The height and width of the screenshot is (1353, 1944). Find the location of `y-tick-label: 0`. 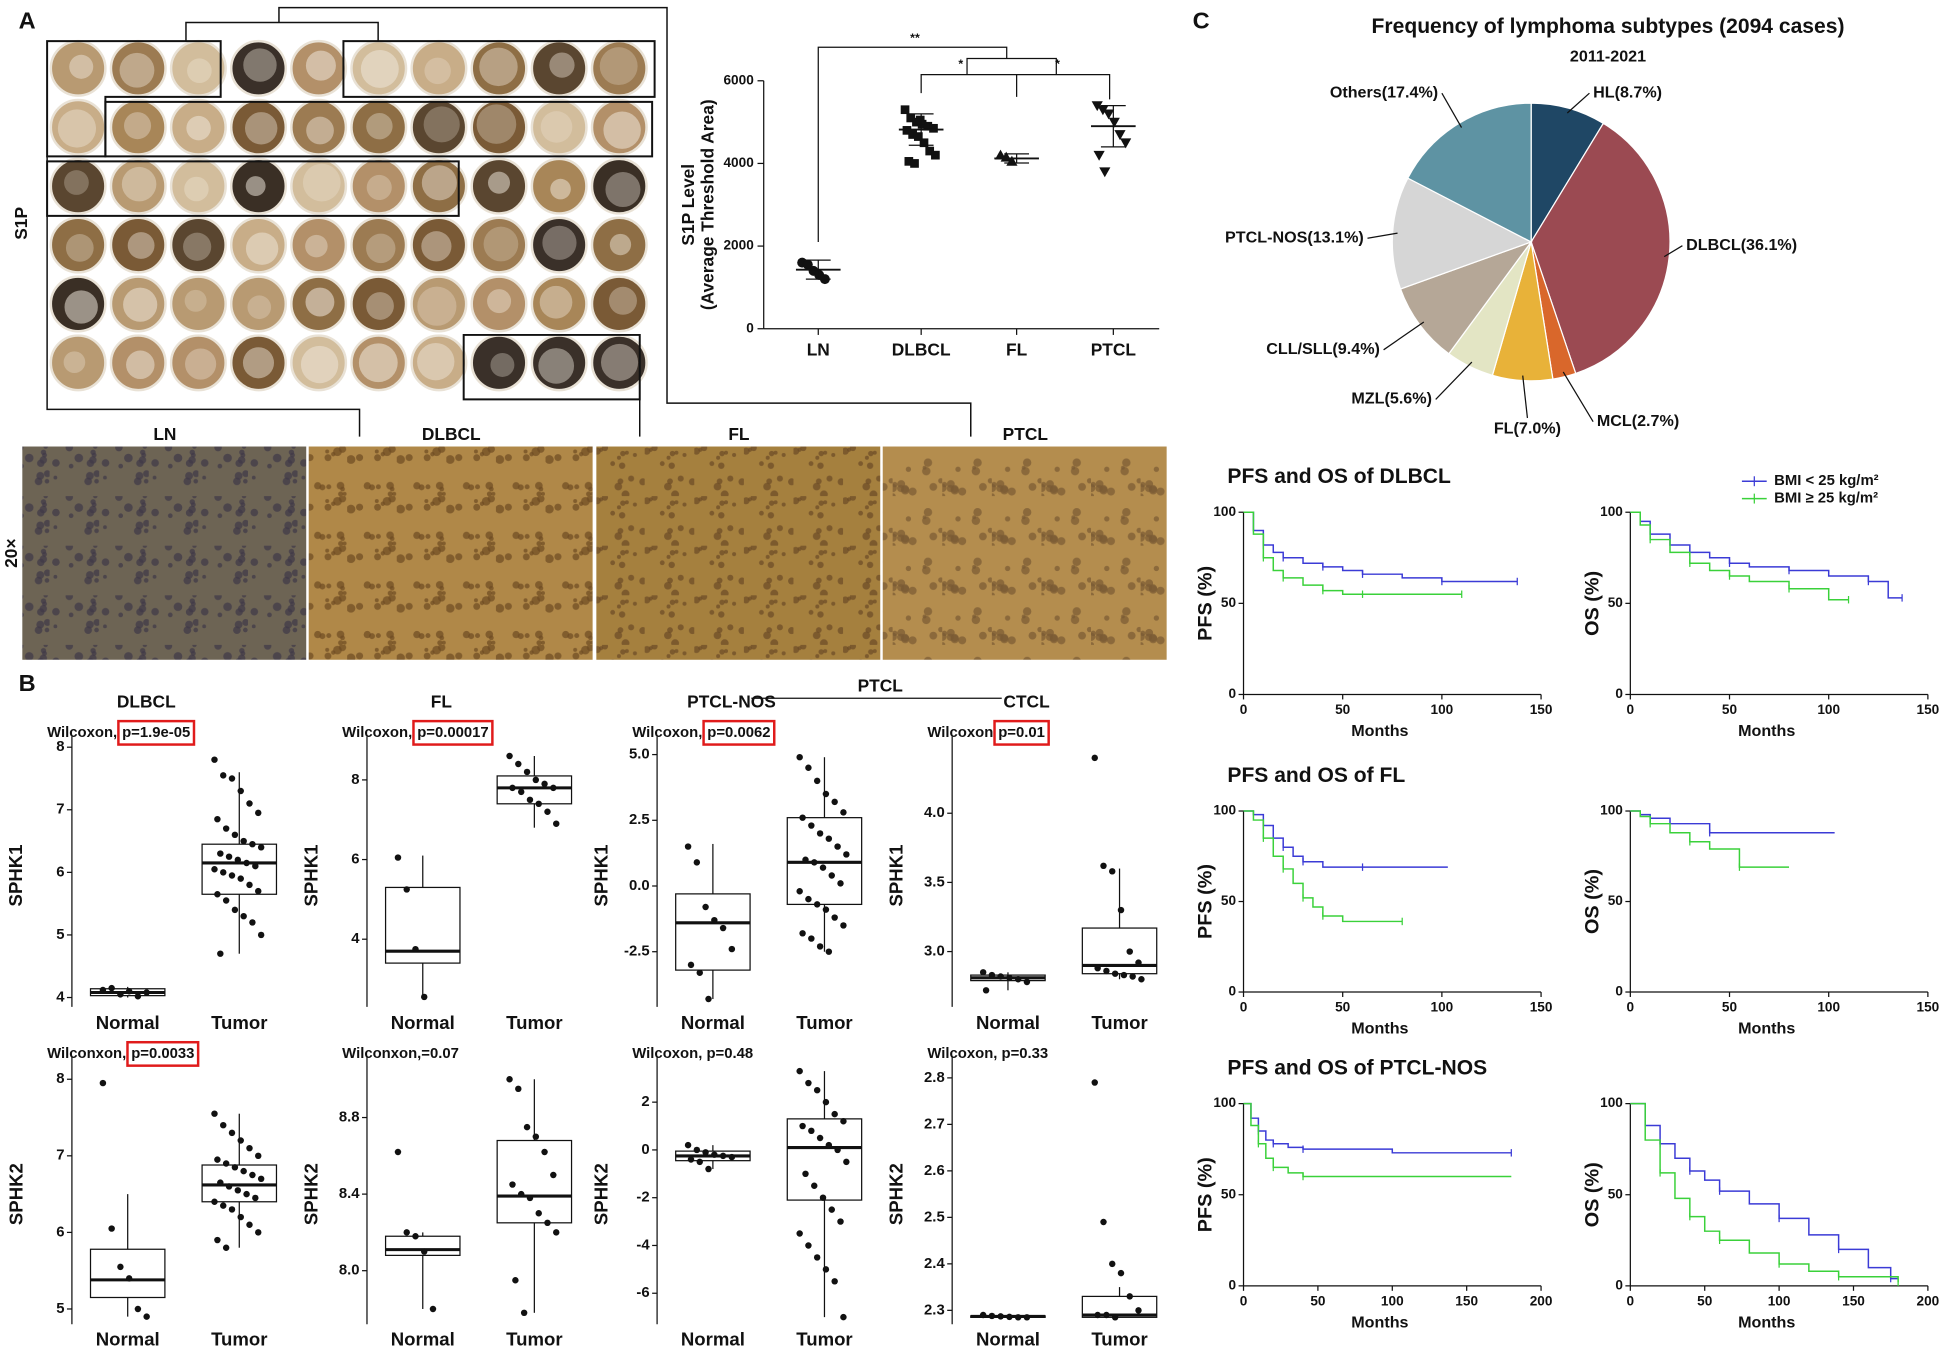

y-tick-label: 0 is located at coordinates (645, 1150).